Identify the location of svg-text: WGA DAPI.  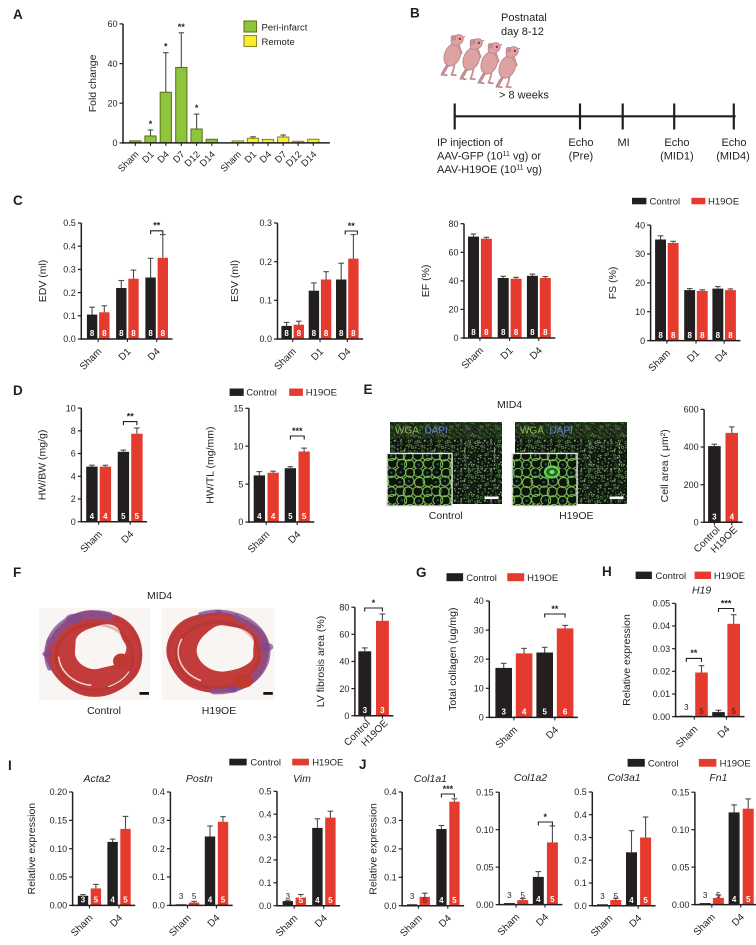
(421, 431).